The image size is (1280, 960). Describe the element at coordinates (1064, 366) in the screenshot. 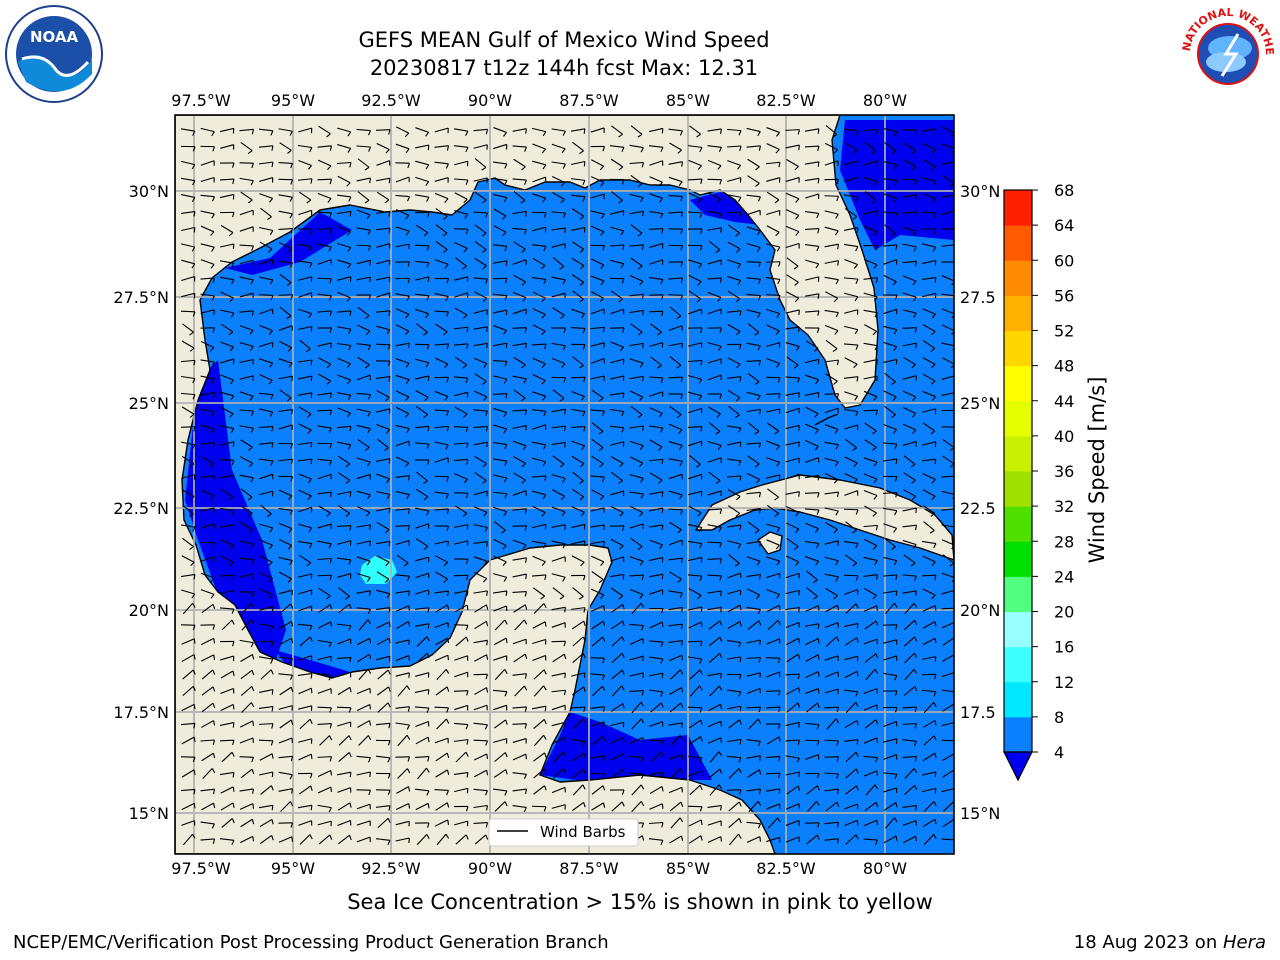

I see `colorbar-tick-label: 48` at that location.